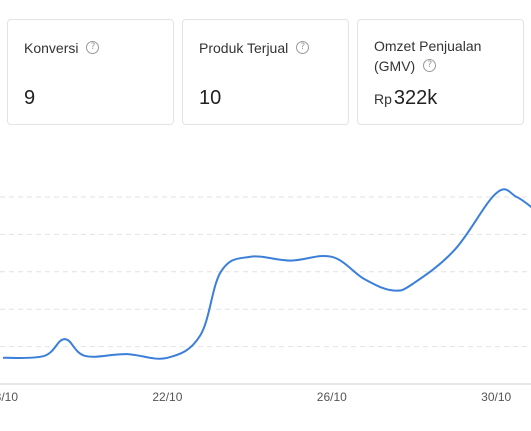  I want to click on card-title: Konversi?, so click(62, 48).